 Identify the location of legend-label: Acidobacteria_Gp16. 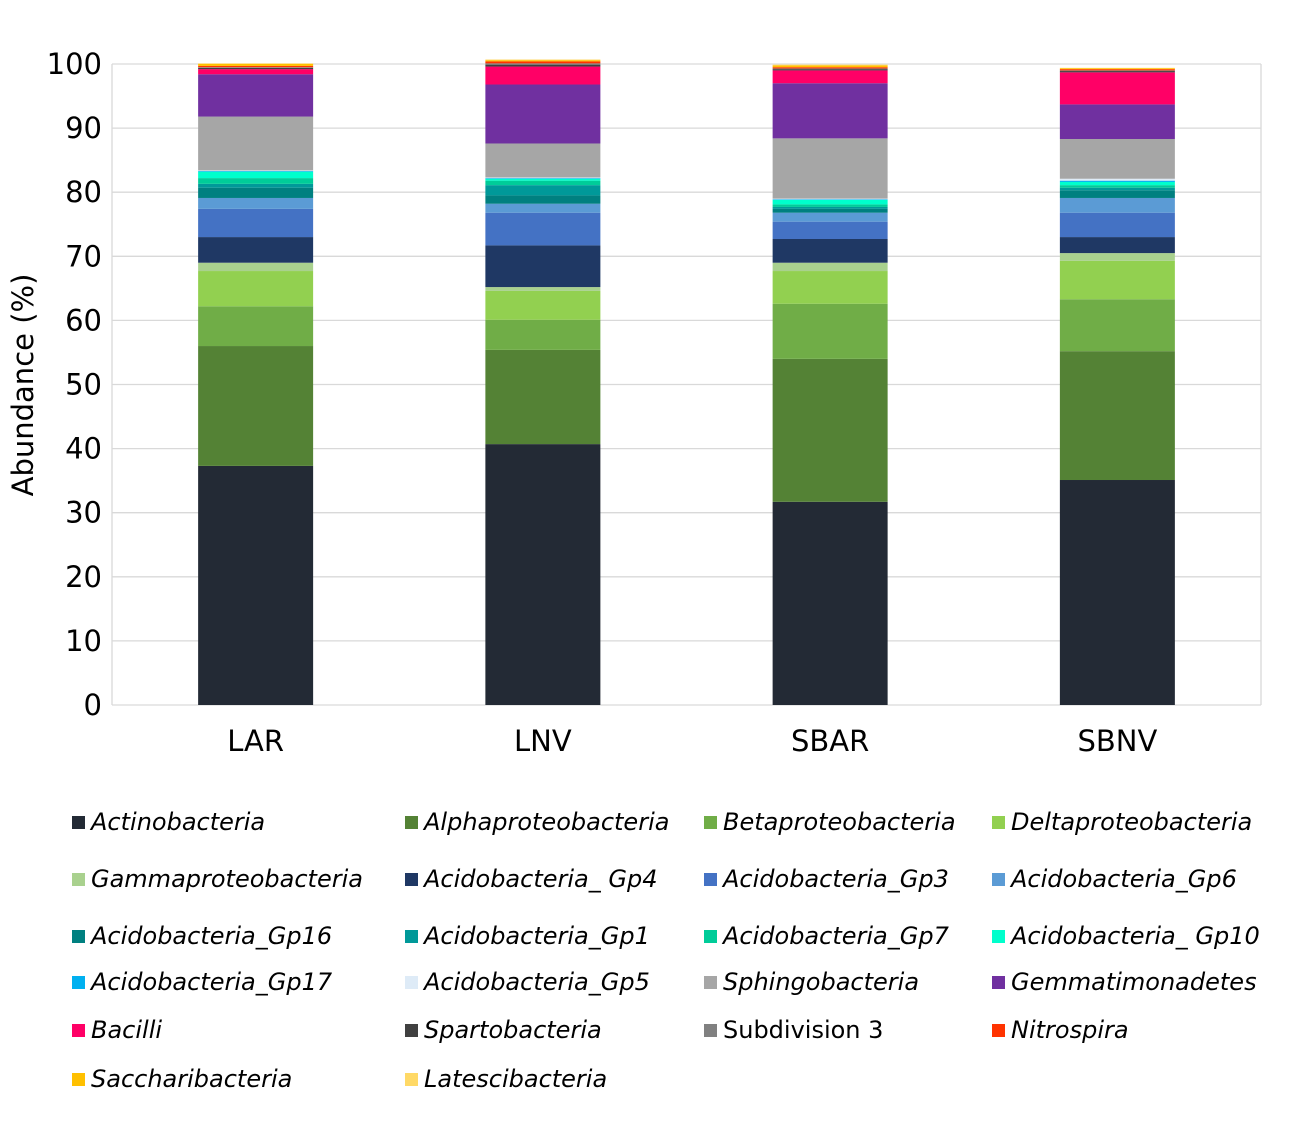
(212, 936).